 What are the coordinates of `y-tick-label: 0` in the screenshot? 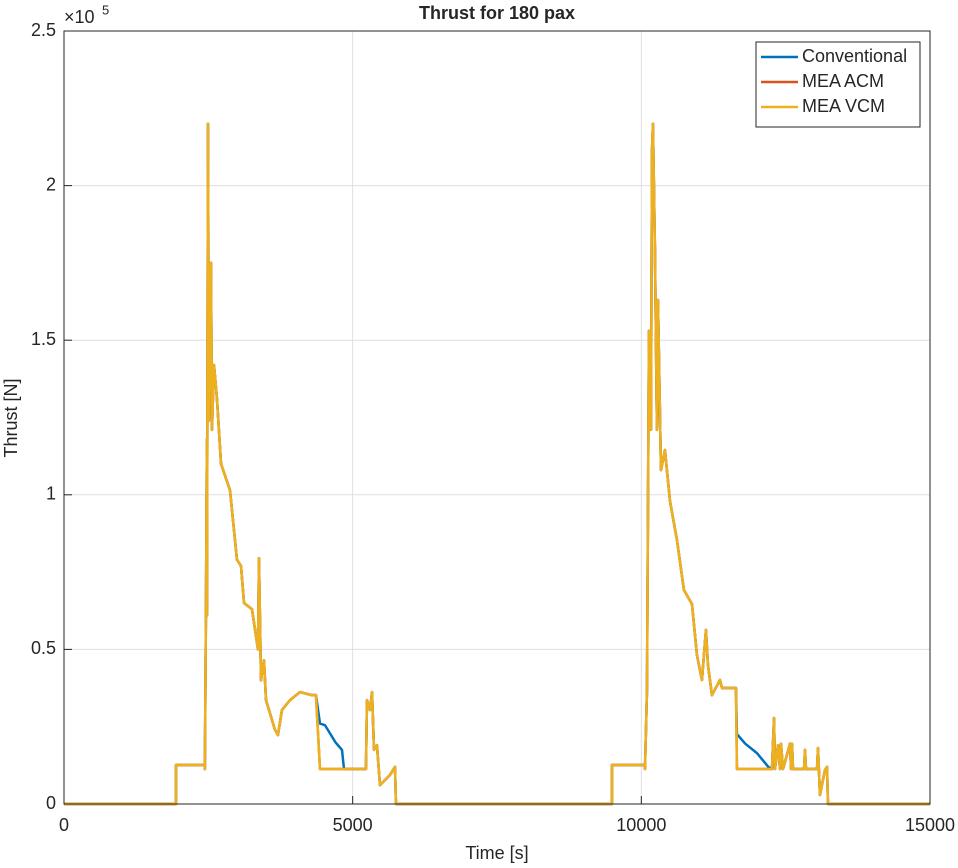 It's located at (51, 803).